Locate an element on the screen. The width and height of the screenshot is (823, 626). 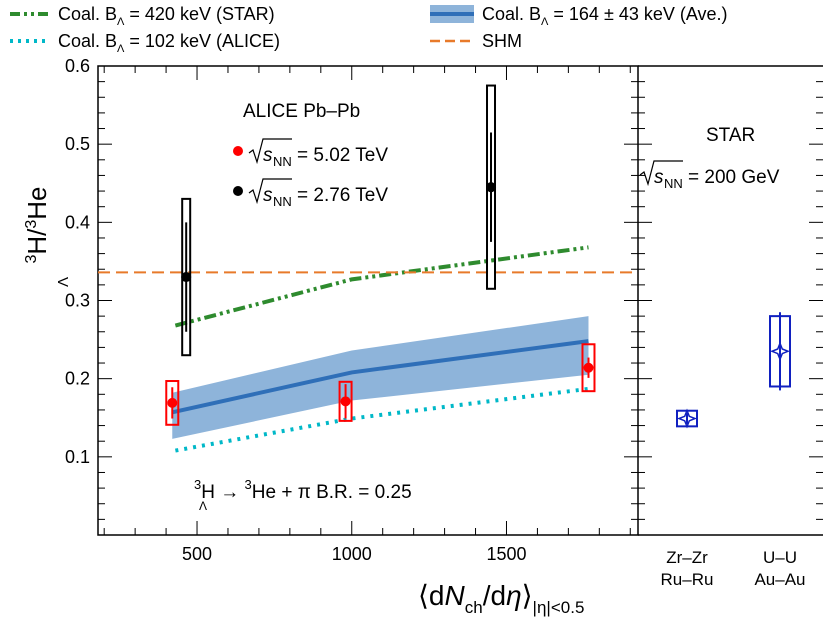
legend-label: Coal. BΛ = 102 keV (ALICE) is located at coordinates (169, 43).